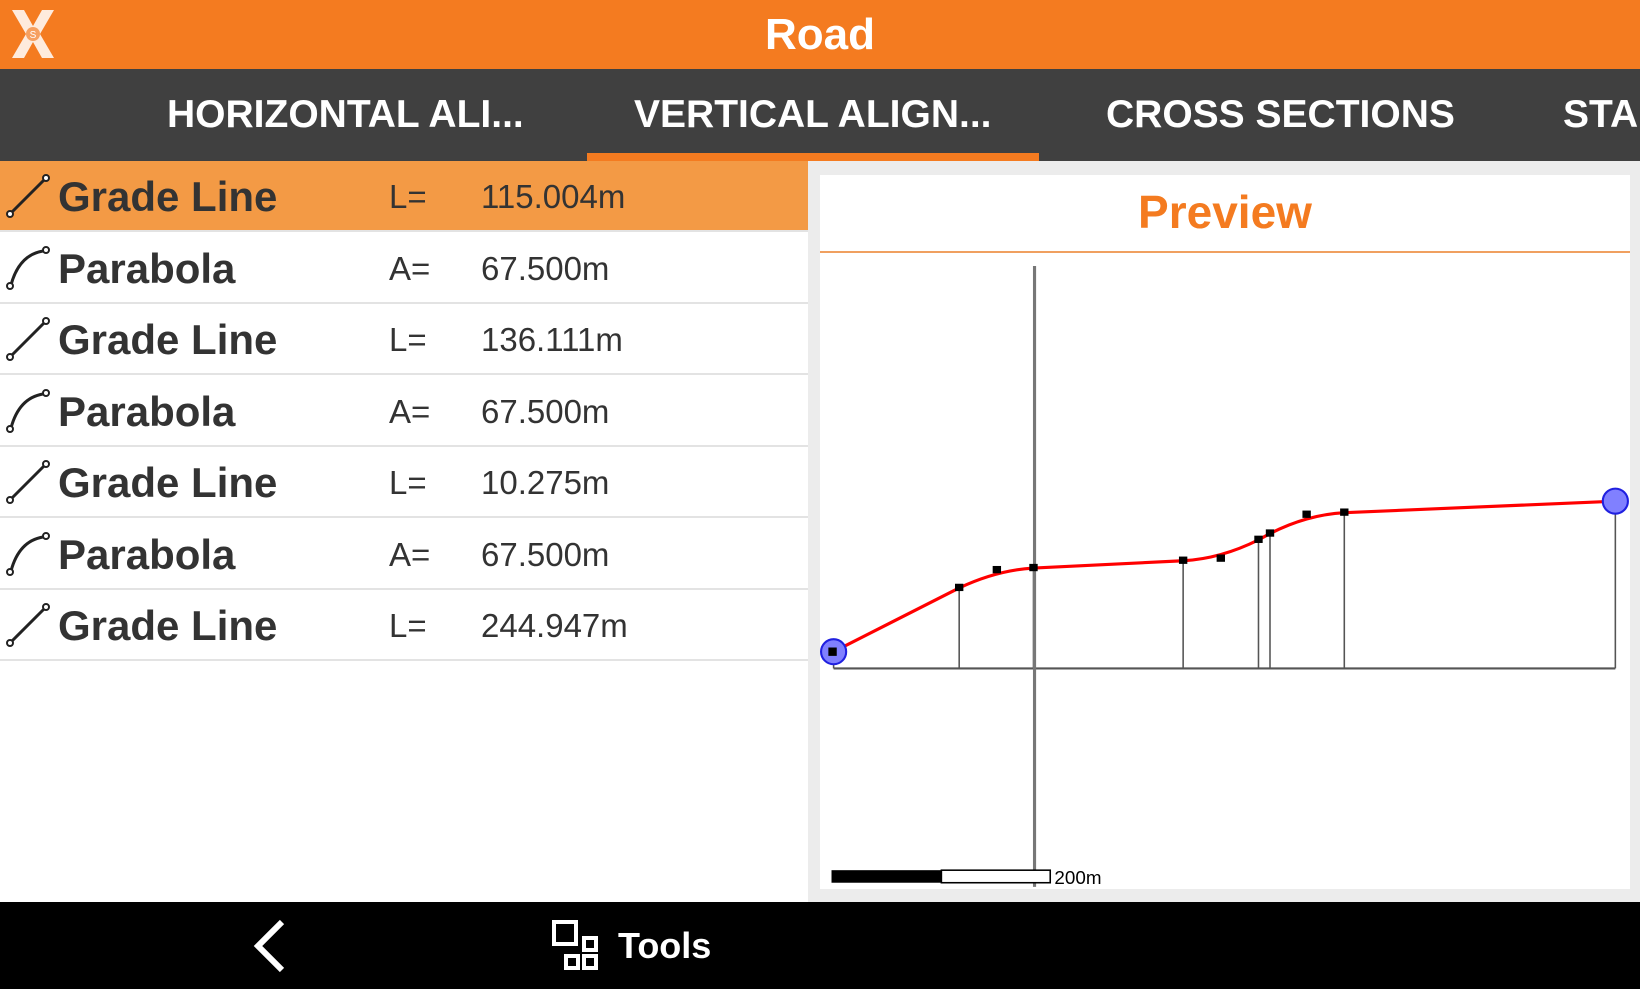 The image size is (1640, 989). I want to click on profile-line, so click(1224, 576).